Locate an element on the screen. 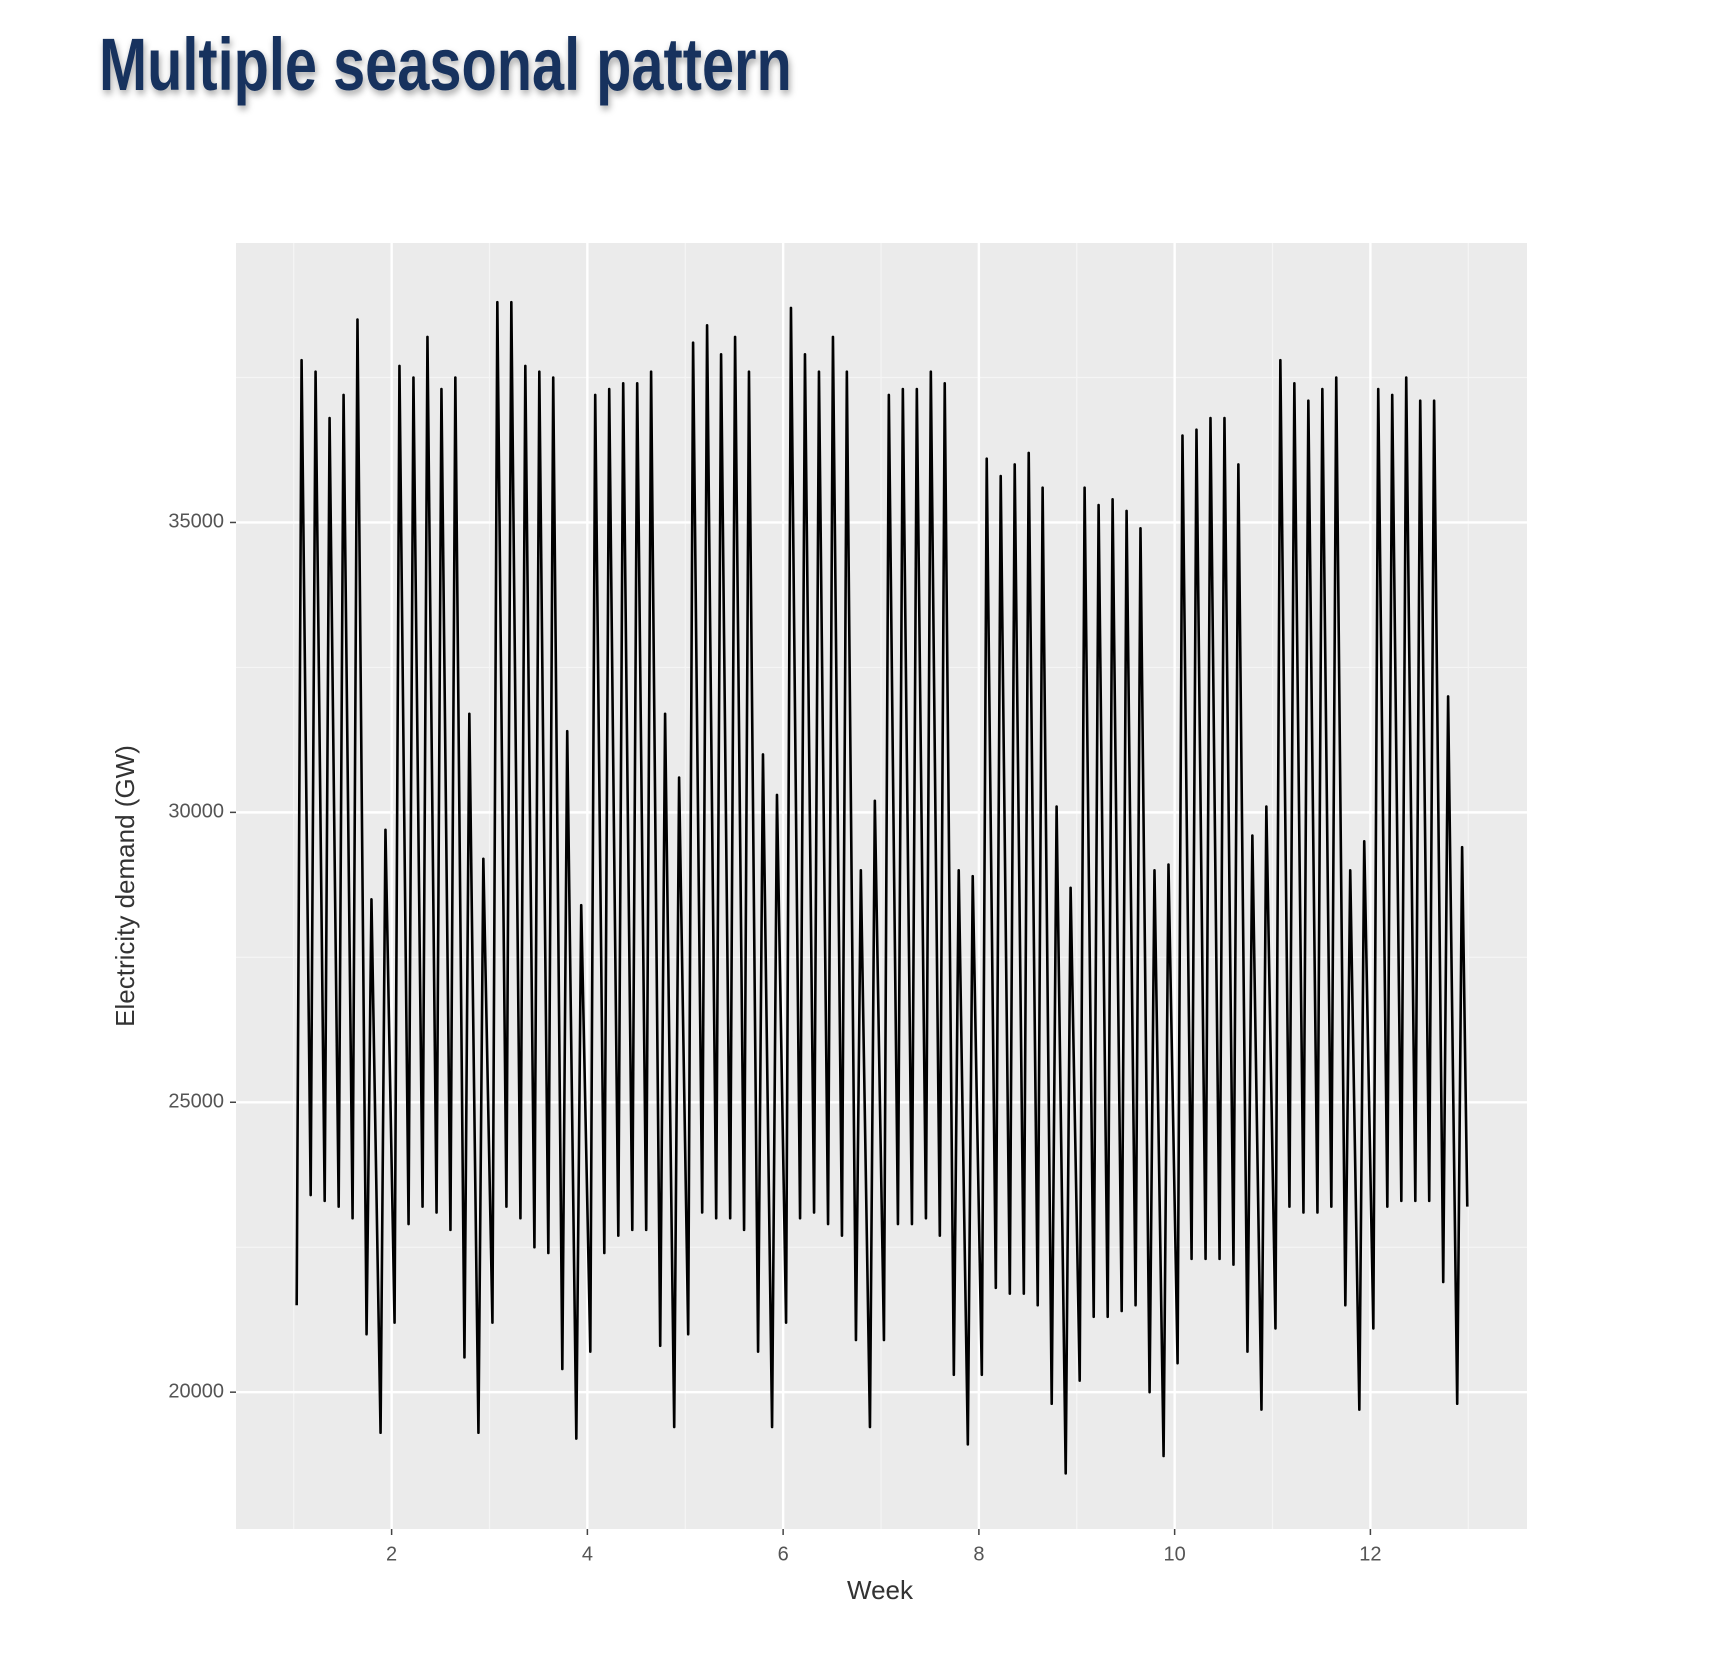 This screenshot has height=1659, width=1712. y-tick-label: 35000 is located at coordinates (196, 522).